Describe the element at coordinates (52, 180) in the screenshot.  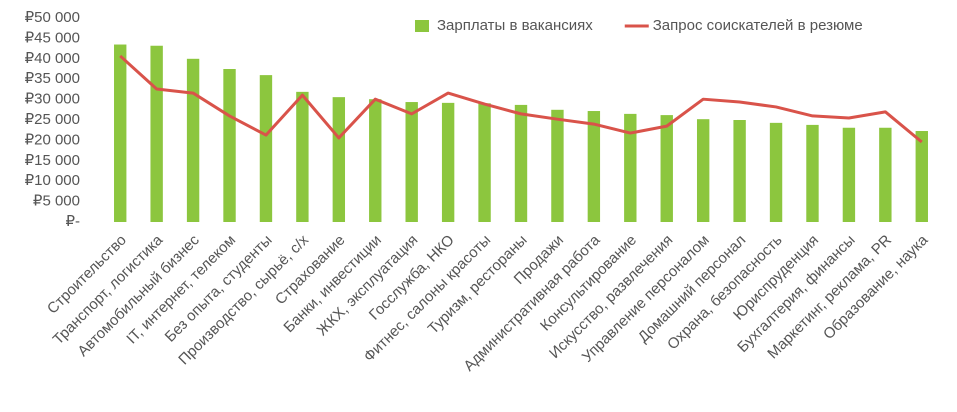
I see `y-tick-label: ₽10 000` at that location.